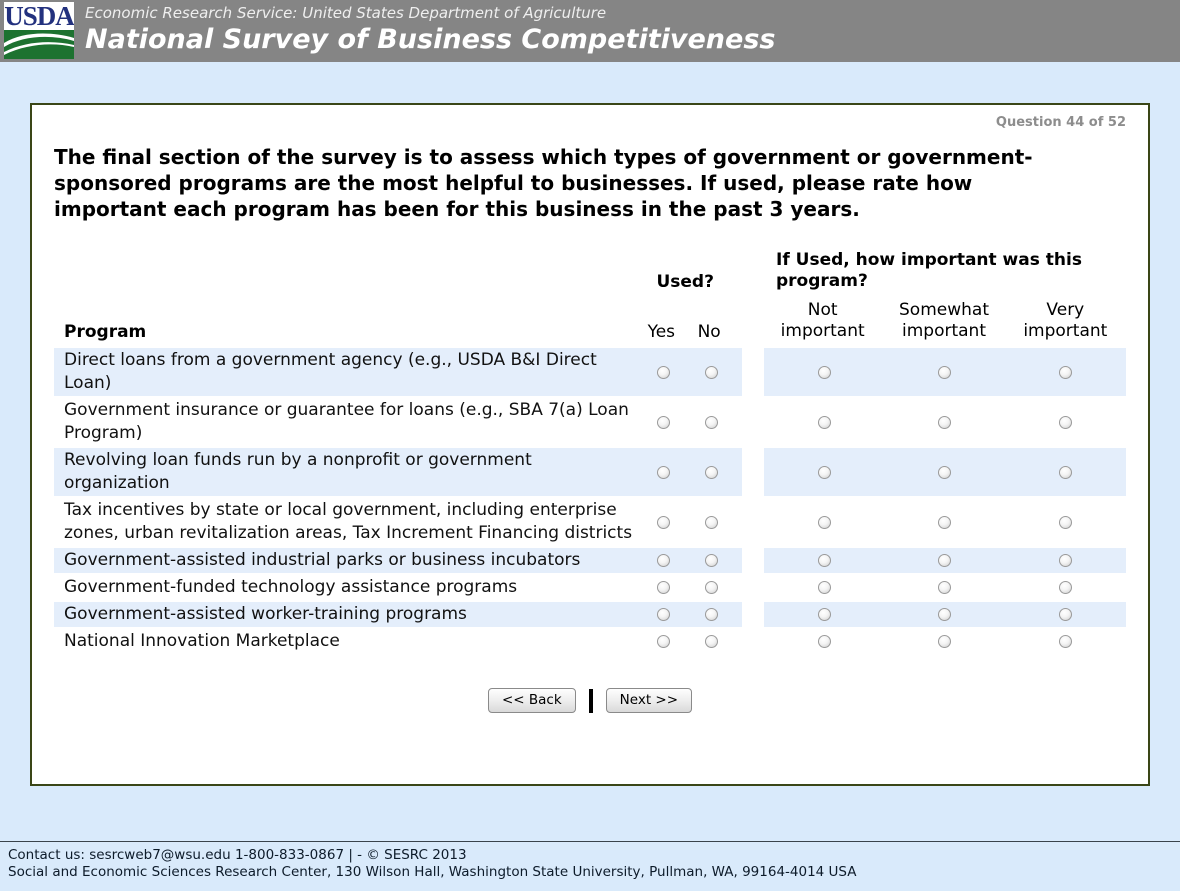  Describe the element at coordinates (531, 700) in the screenshot. I see `back-button: << Back` at that location.